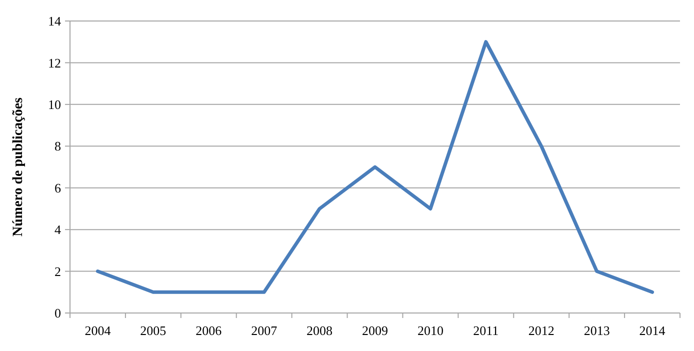 The height and width of the screenshot is (351, 694). Describe the element at coordinates (319, 330) in the screenshot. I see `x-tick-label: 2008` at that location.